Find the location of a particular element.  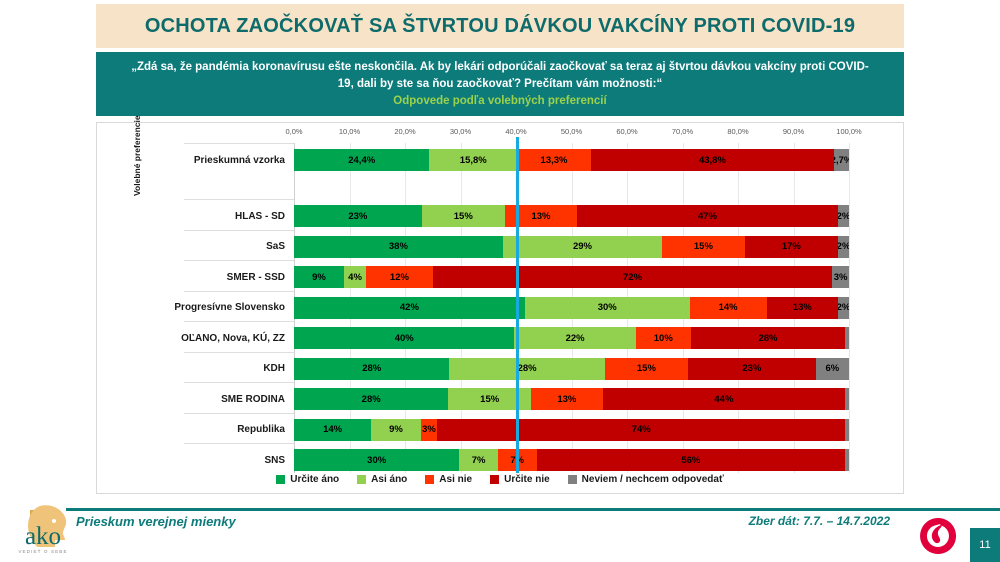

x-axis-tick-6: 60,0% is located at coordinates (627, 131).